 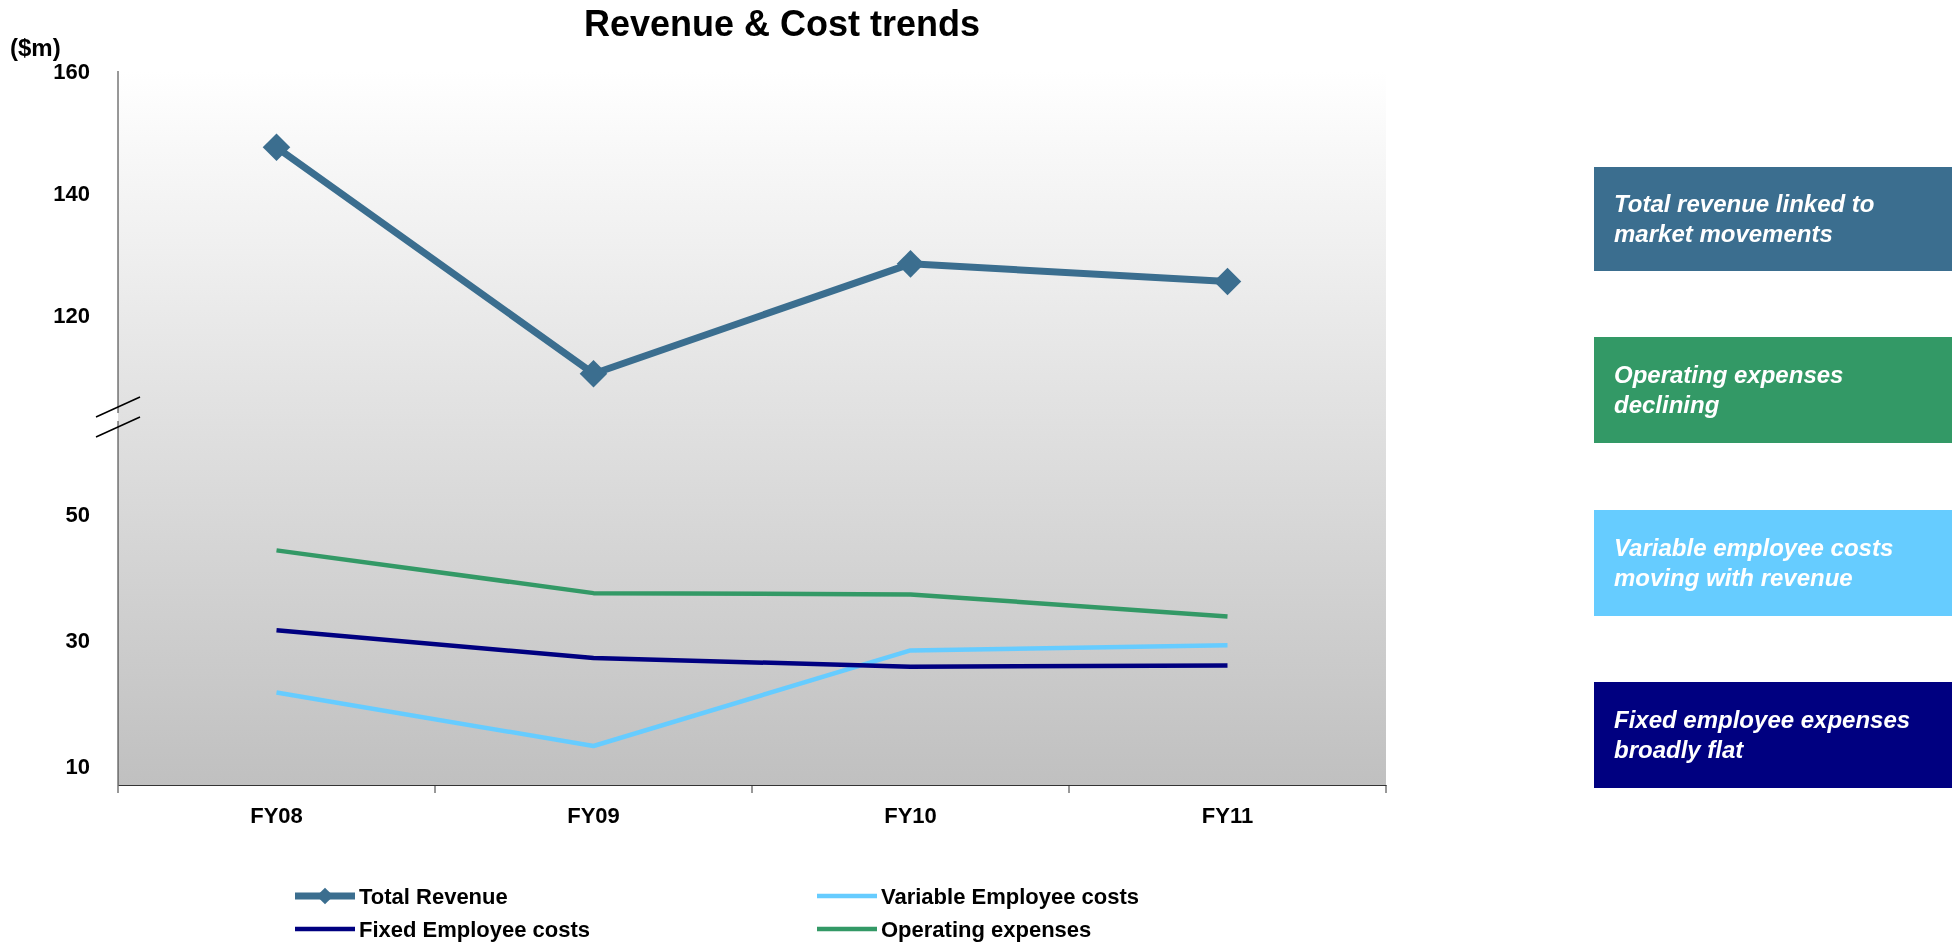 I want to click on legend-label: Fixed Employee costs, so click(x=475, y=929).